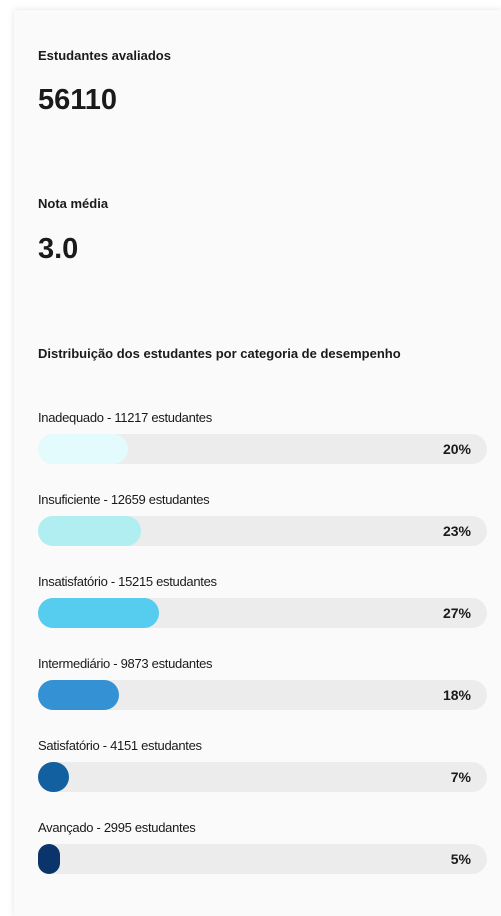 The width and height of the screenshot is (501, 916). What do you see at coordinates (124, 499) in the screenshot?
I see `category-label: Insuficiente - 12659 estudantes` at bounding box center [124, 499].